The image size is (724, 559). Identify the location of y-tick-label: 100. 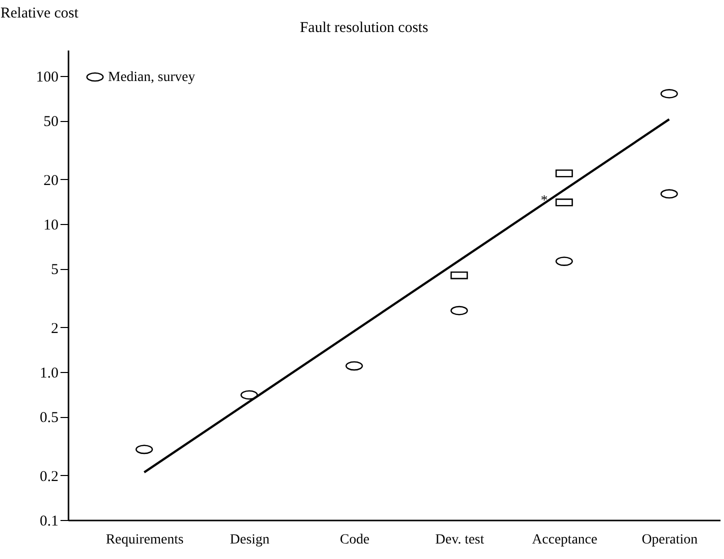
(47, 78).